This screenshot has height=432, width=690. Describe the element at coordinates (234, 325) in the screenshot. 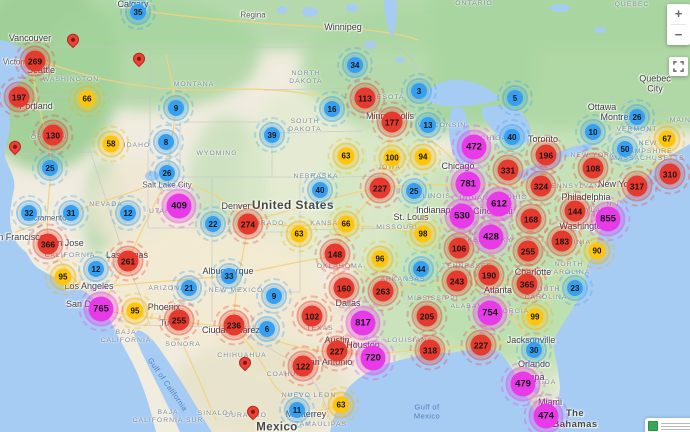

I see `cluster-marker: 236` at that location.